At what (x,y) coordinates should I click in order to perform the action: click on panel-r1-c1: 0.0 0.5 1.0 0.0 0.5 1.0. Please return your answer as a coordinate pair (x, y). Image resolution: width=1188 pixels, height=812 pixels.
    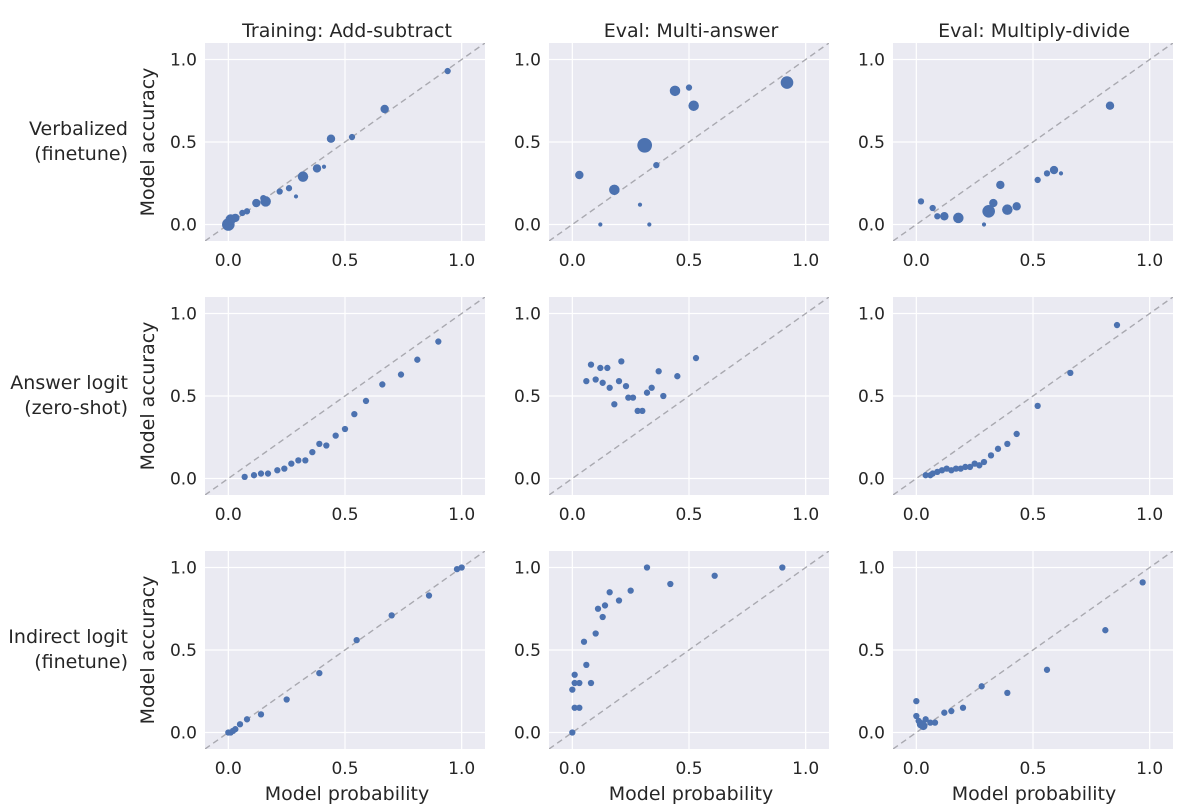
    Looking at the image, I should click on (671, 411).